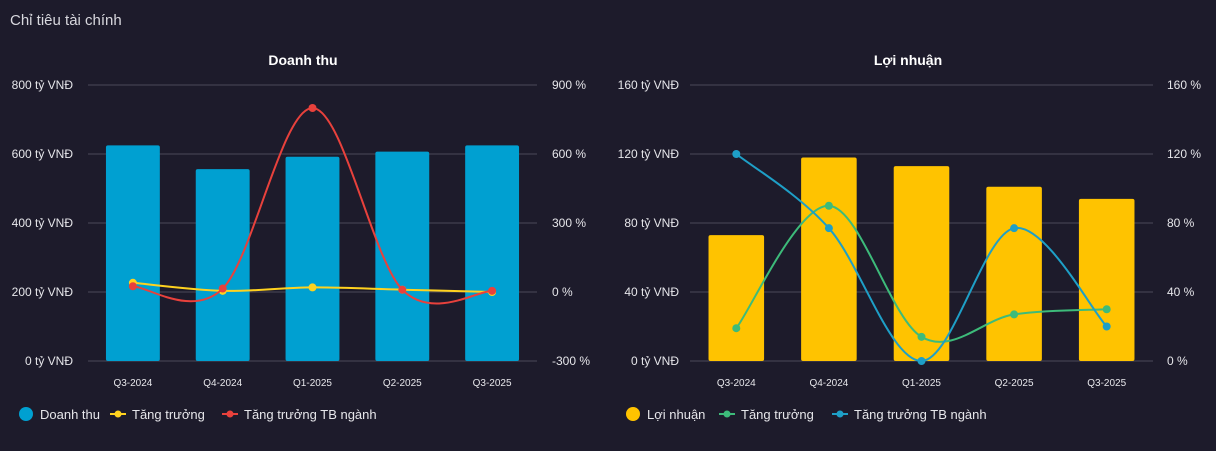 The width and height of the screenshot is (1216, 451). Describe the element at coordinates (651, 223) in the screenshot. I see `y-left-tick-label: 80 tỷ VNĐ` at that location.